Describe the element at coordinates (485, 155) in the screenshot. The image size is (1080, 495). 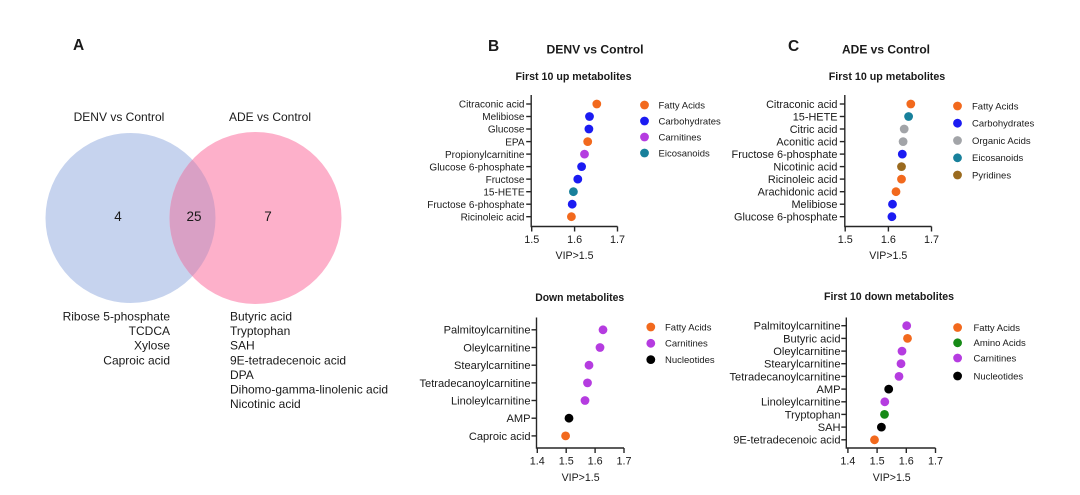
I see `svg-text: Propionylcarnitine` at that location.